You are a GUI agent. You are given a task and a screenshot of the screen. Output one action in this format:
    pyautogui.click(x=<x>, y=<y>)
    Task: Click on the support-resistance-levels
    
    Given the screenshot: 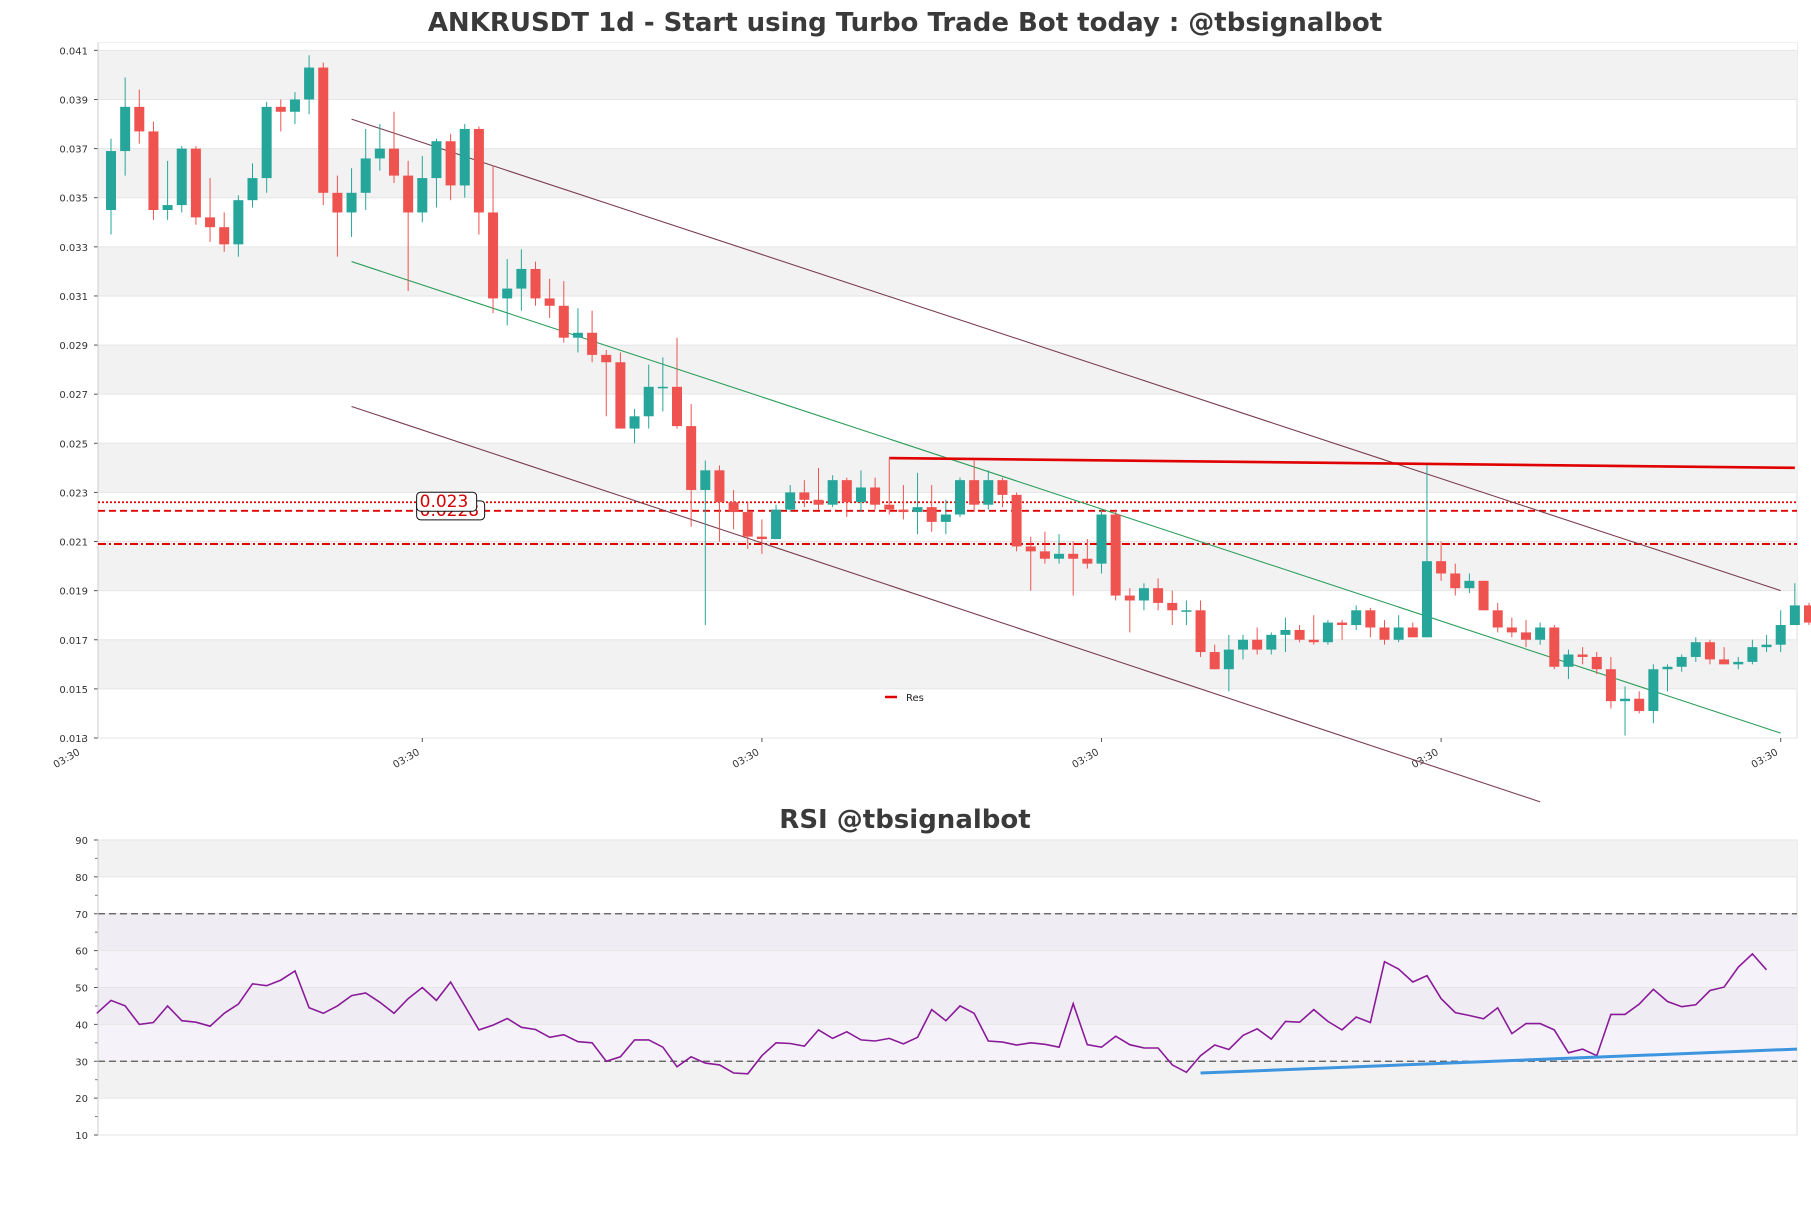 What is the action you would take?
    pyautogui.click(x=947, y=523)
    